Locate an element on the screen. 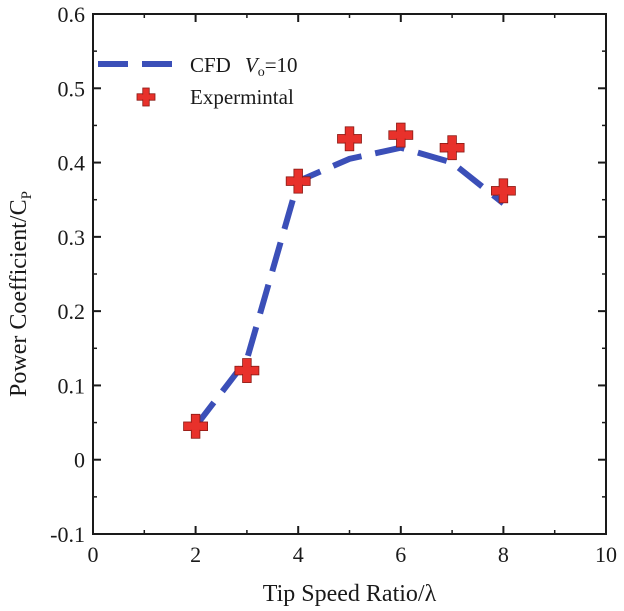 The width and height of the screenshot is (624, 611). x-tick-label: 2 is located at coordinates (195, 554).